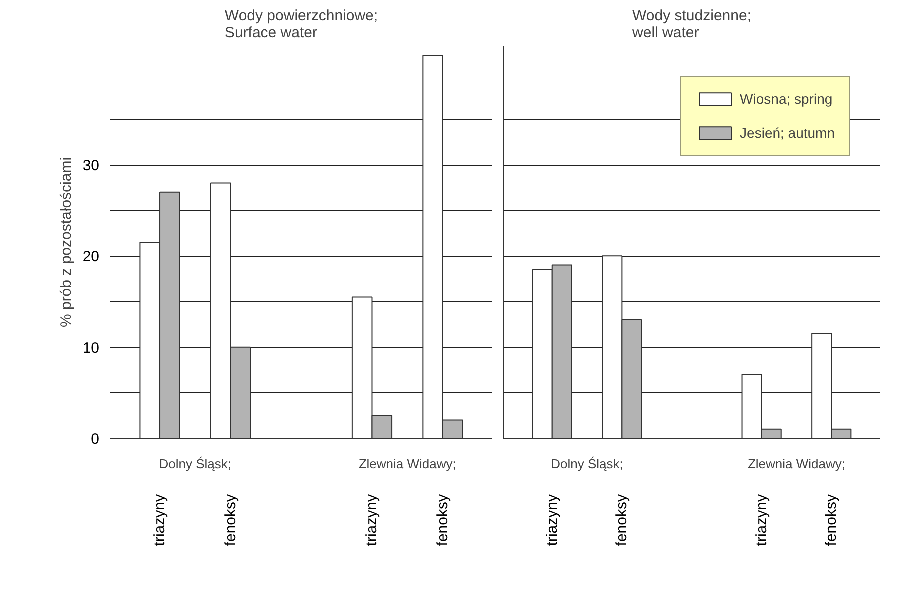 This screenshot has height=613, width=904. What do you see at coordinates (91, 166) in the screenshot?
I see `y-tick-label: 30` at bounding box center [91, 166].